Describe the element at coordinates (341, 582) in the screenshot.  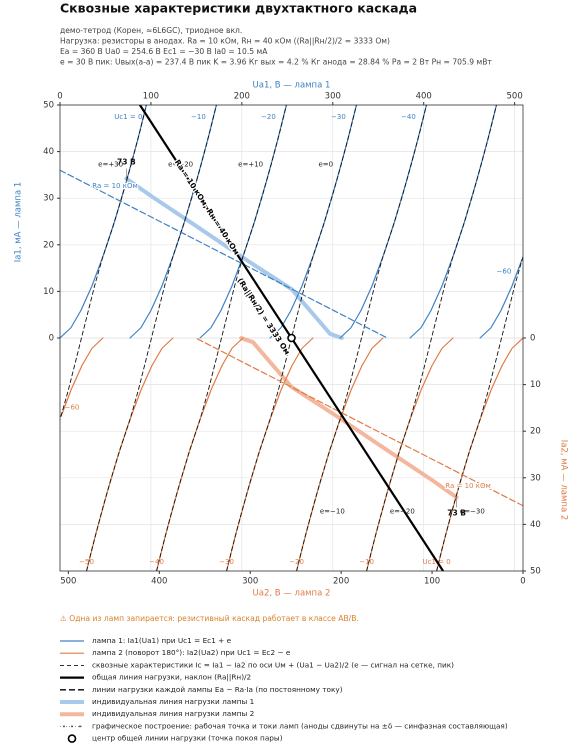
I see `x2-tick-label: 200` at that location.